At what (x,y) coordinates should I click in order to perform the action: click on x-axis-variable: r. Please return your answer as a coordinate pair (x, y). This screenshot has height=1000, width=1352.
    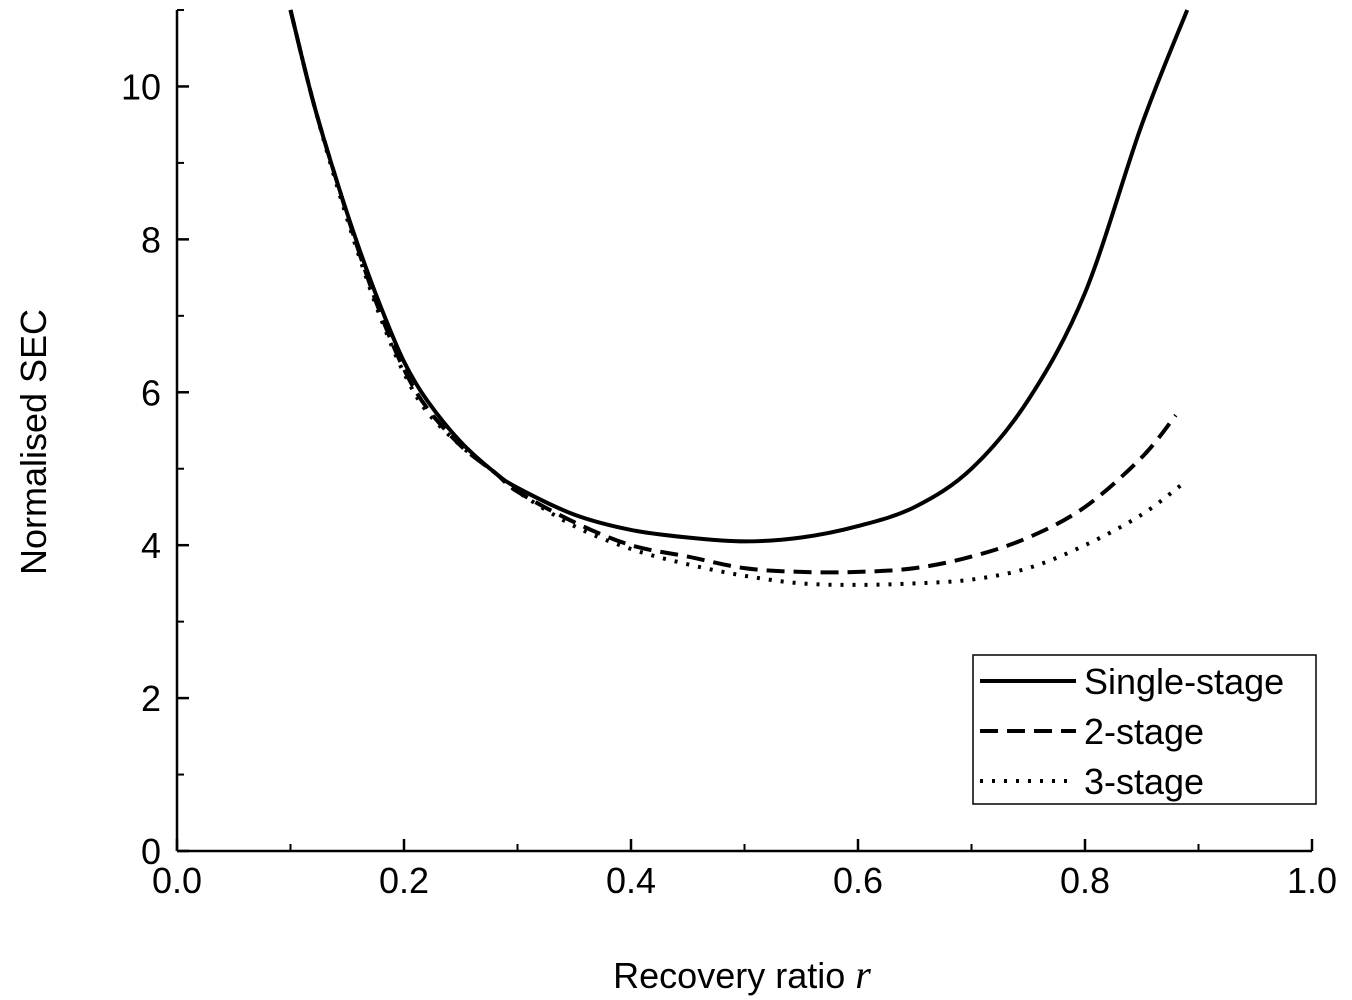
    Looking at the image, I should click on (863, 974).